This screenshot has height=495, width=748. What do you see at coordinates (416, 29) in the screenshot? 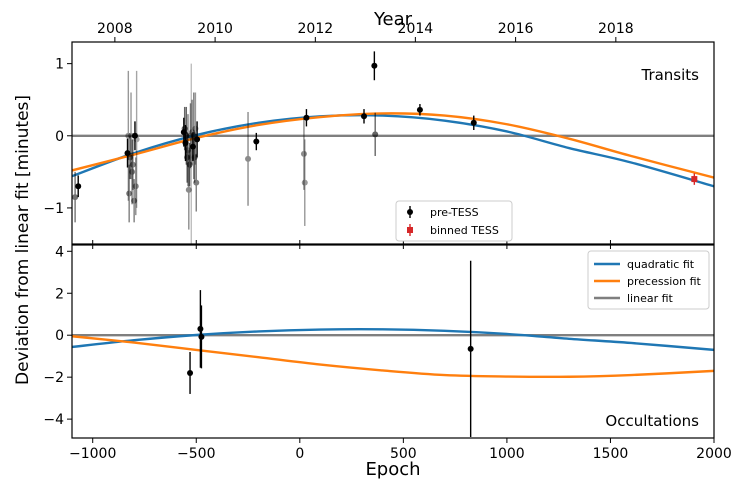
I see `year-tick-label: 2014` at bounding box center [416, 29].